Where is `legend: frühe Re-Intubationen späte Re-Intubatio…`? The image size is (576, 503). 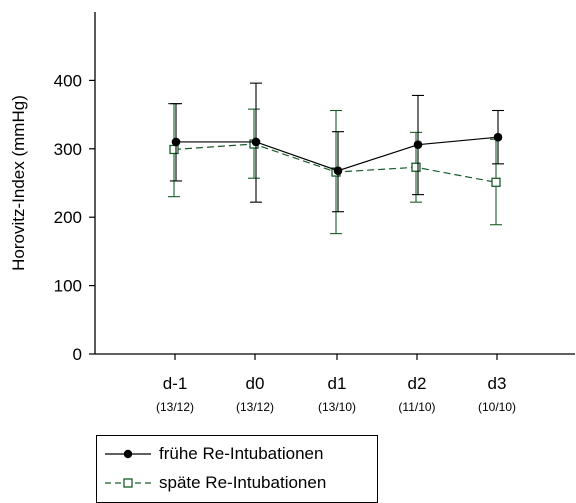 legend: frühe Re-Intubationen späte Re-Intubatio… is located at coordinates (237, 469).